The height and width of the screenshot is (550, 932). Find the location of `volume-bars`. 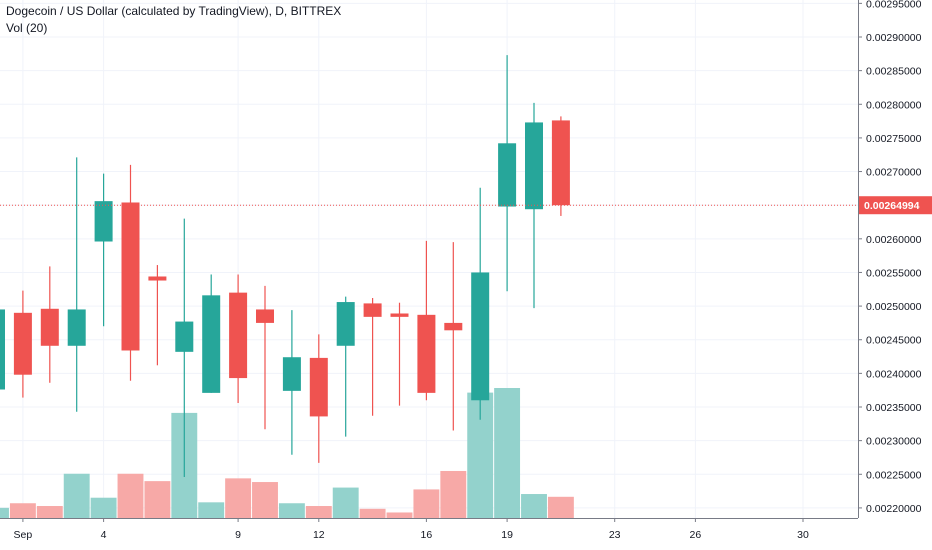

volume-bars is located at coordinates (287, 453).